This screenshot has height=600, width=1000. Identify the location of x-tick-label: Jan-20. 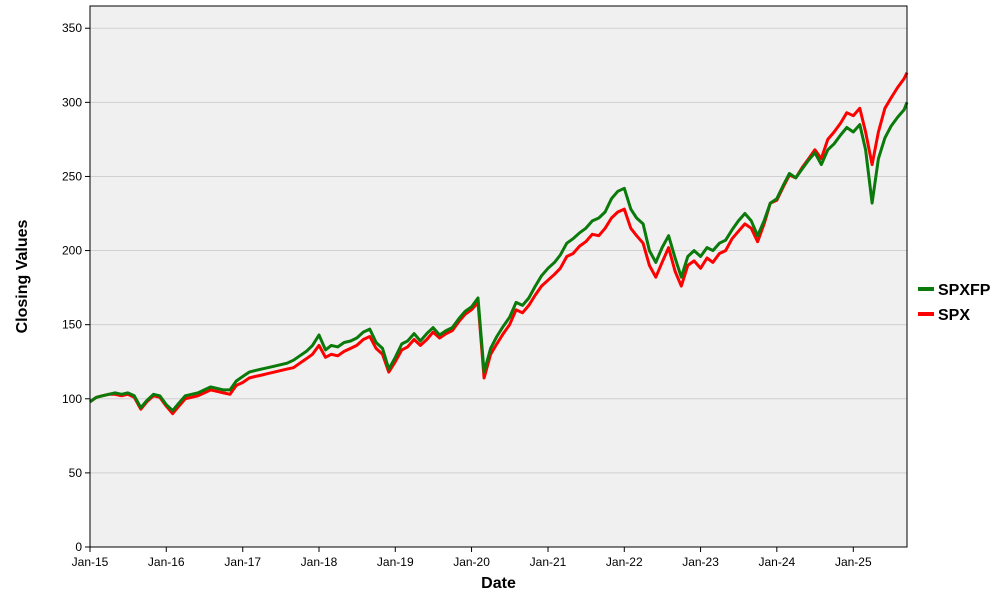
(471, 562).